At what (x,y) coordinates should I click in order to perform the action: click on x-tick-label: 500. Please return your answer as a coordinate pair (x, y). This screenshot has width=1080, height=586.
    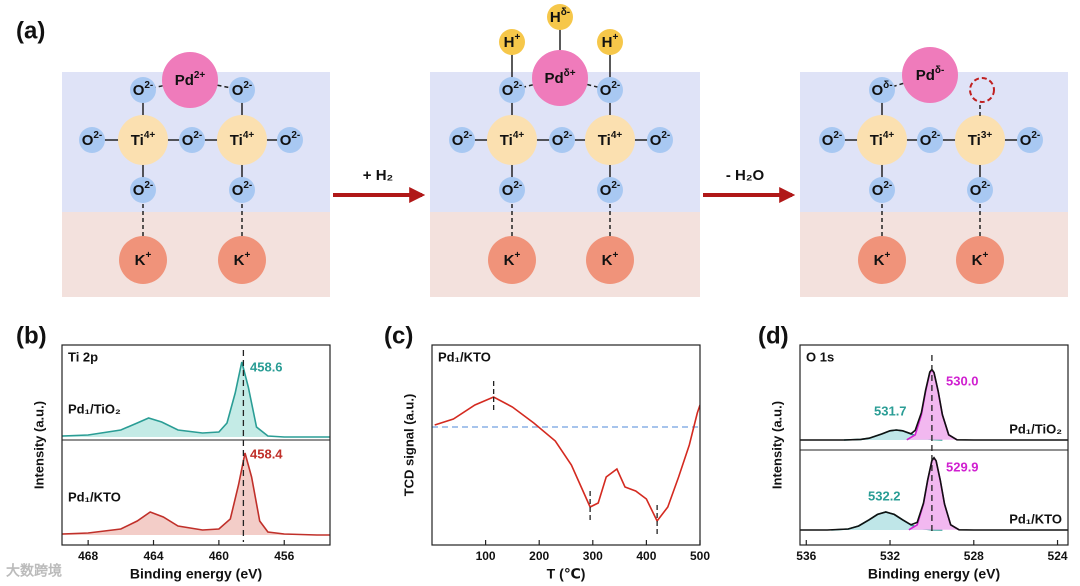
    Looking at the image, I should click on (700, 556).